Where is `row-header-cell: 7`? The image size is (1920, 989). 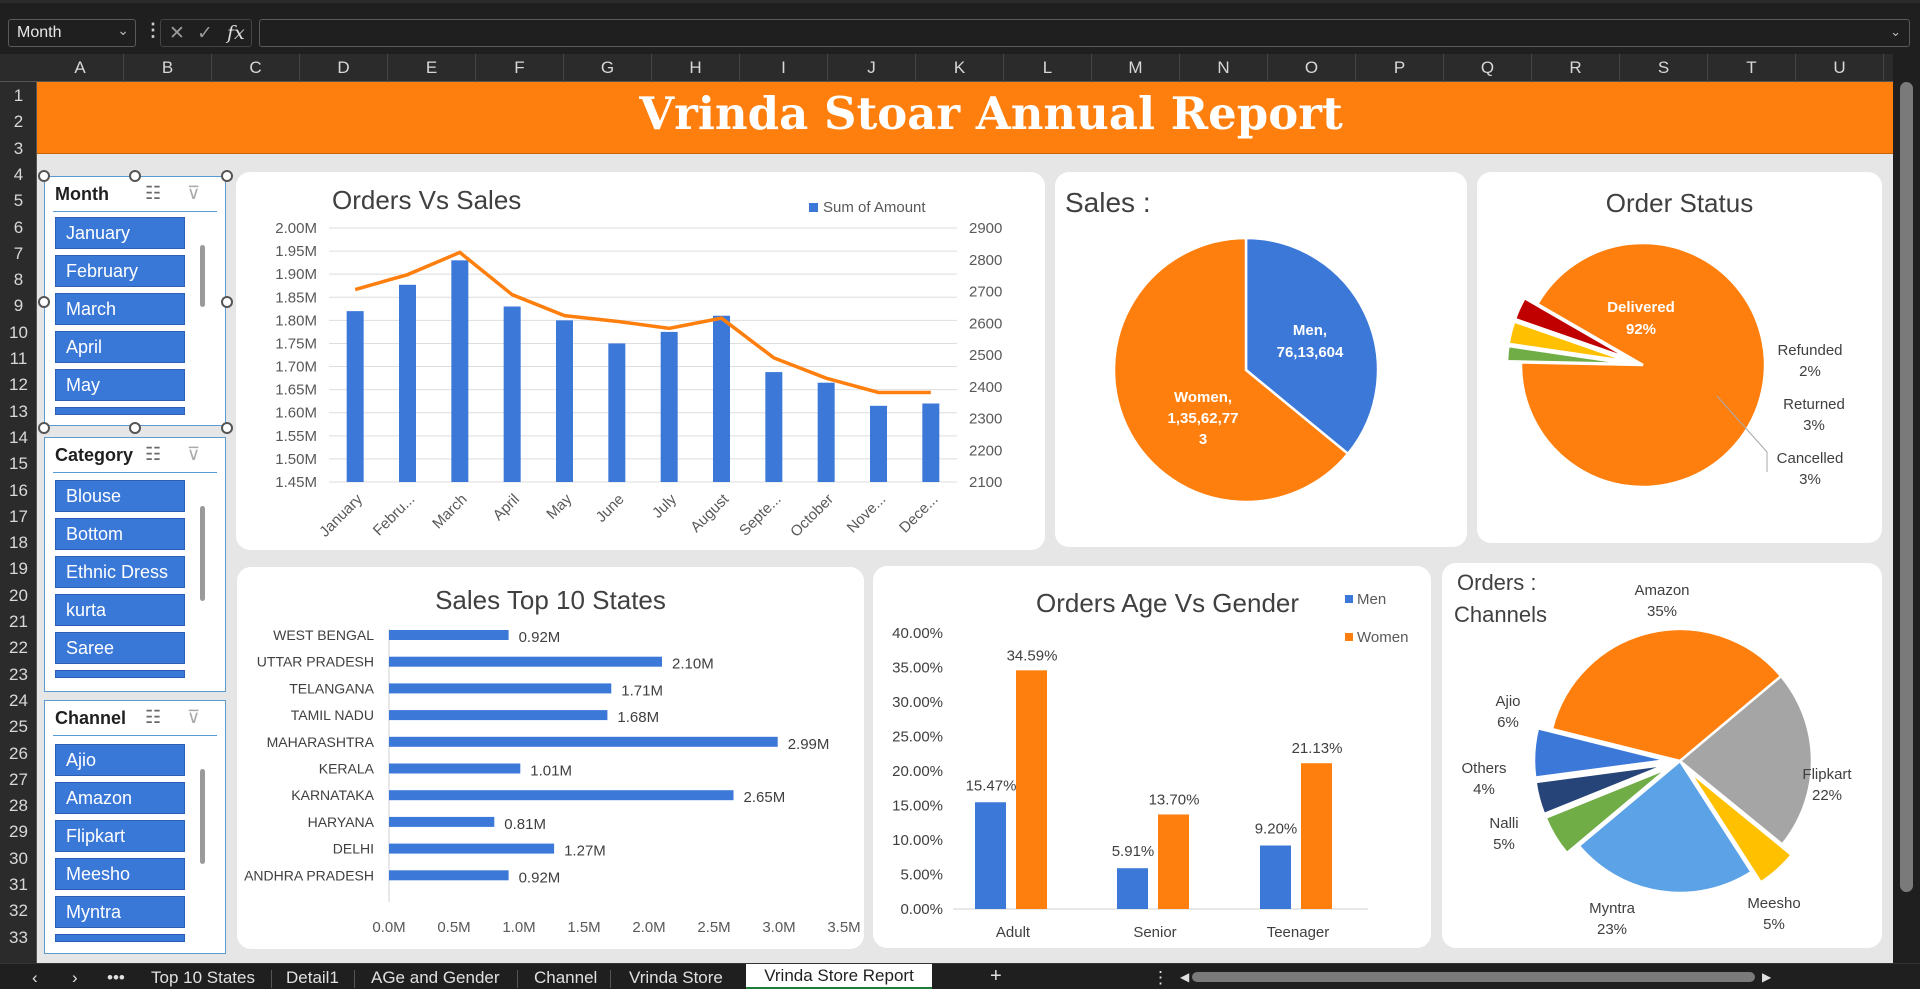 row-header-cell: 7 is located at coordinates (18, 253).